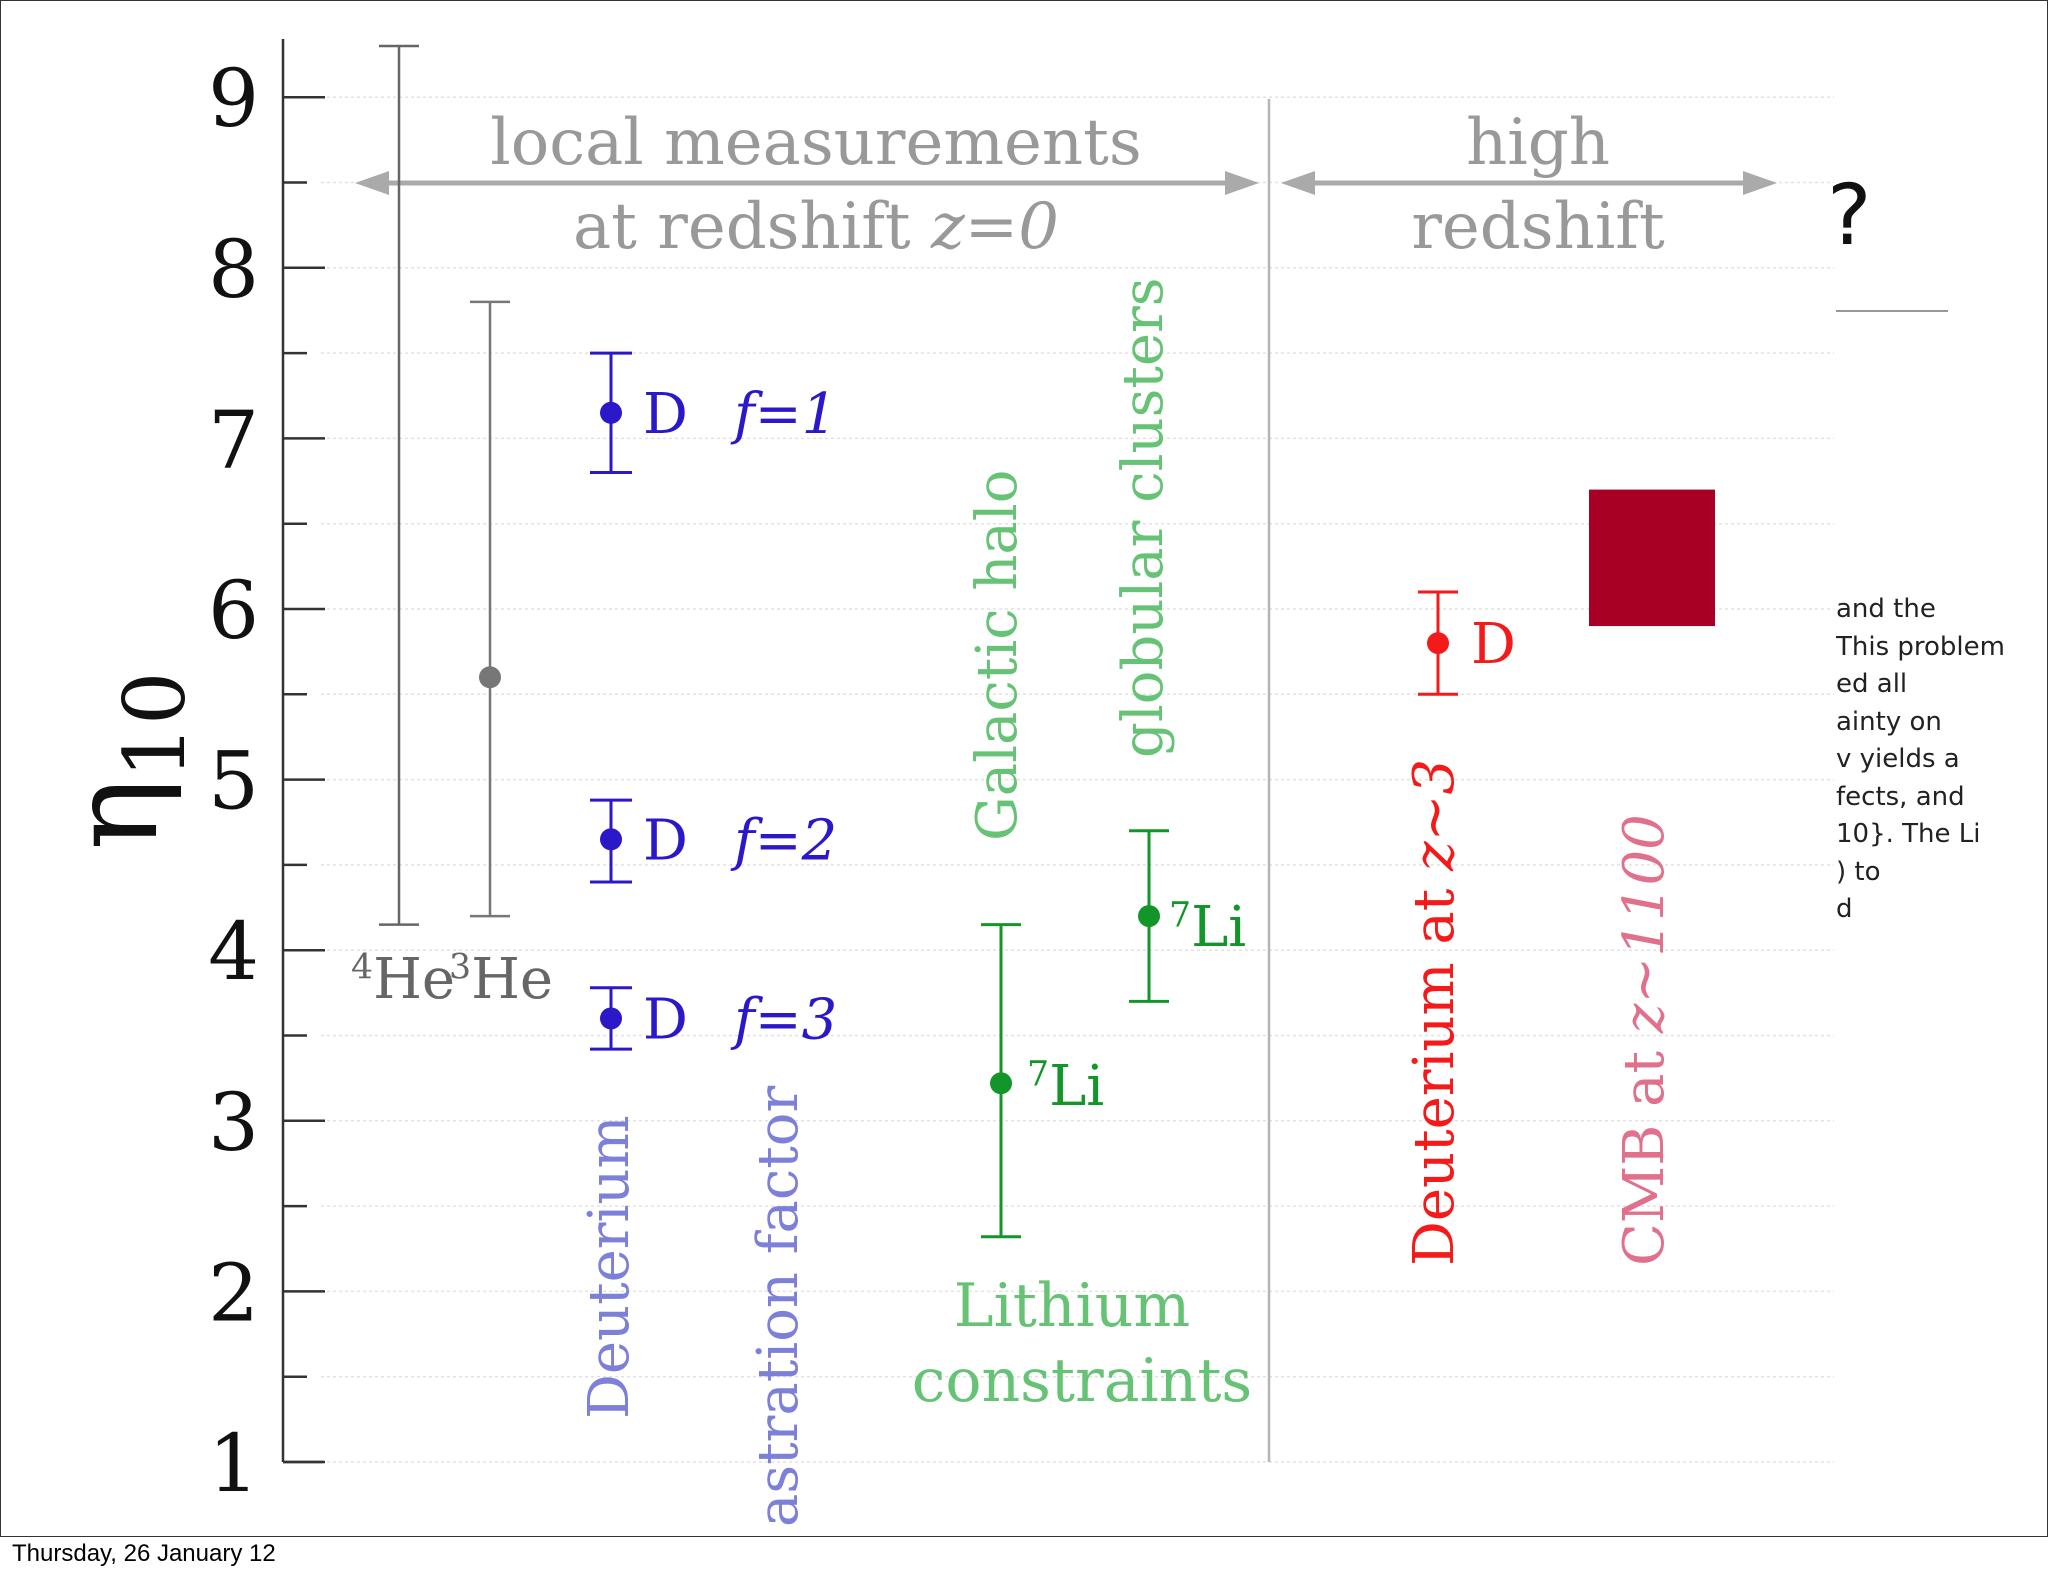 The height and width of the screenshot is (1576, 2048). I want to click on helium3-label: 3He, so click(501, 979).